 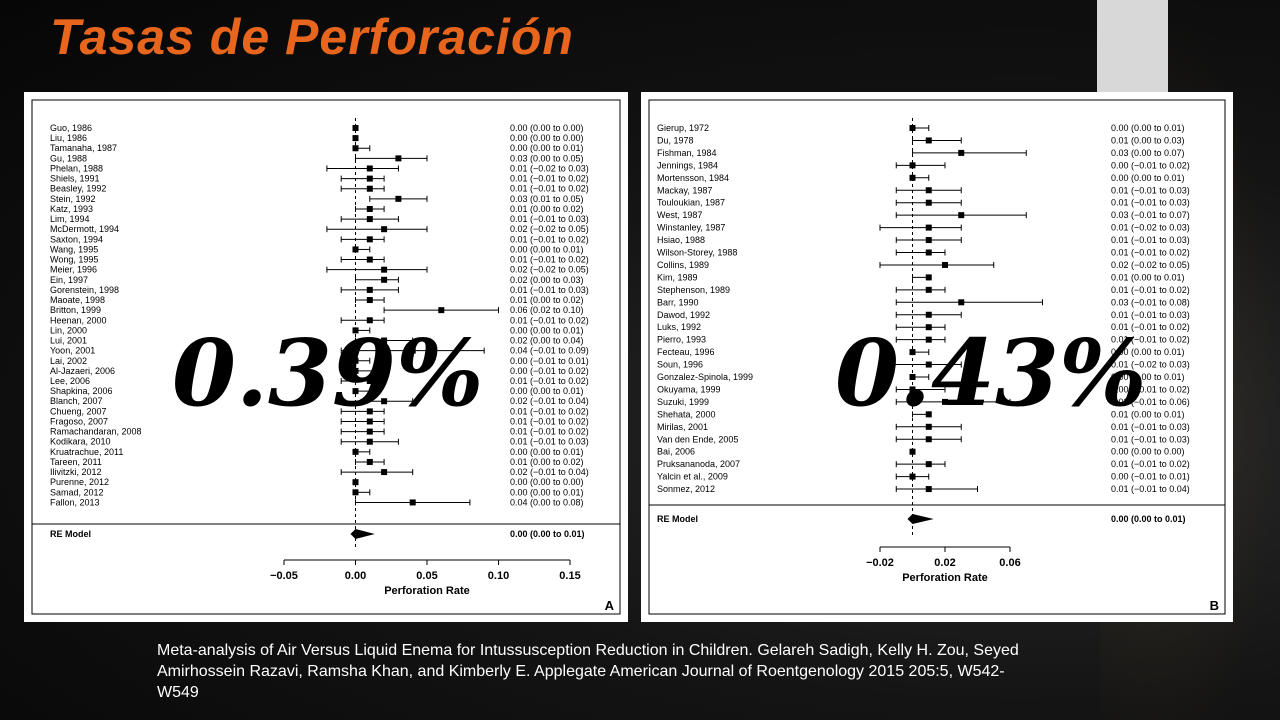 I want to click on ci-text: 0.00 (−0.01 to 0.02), so click(x=549, y=371).